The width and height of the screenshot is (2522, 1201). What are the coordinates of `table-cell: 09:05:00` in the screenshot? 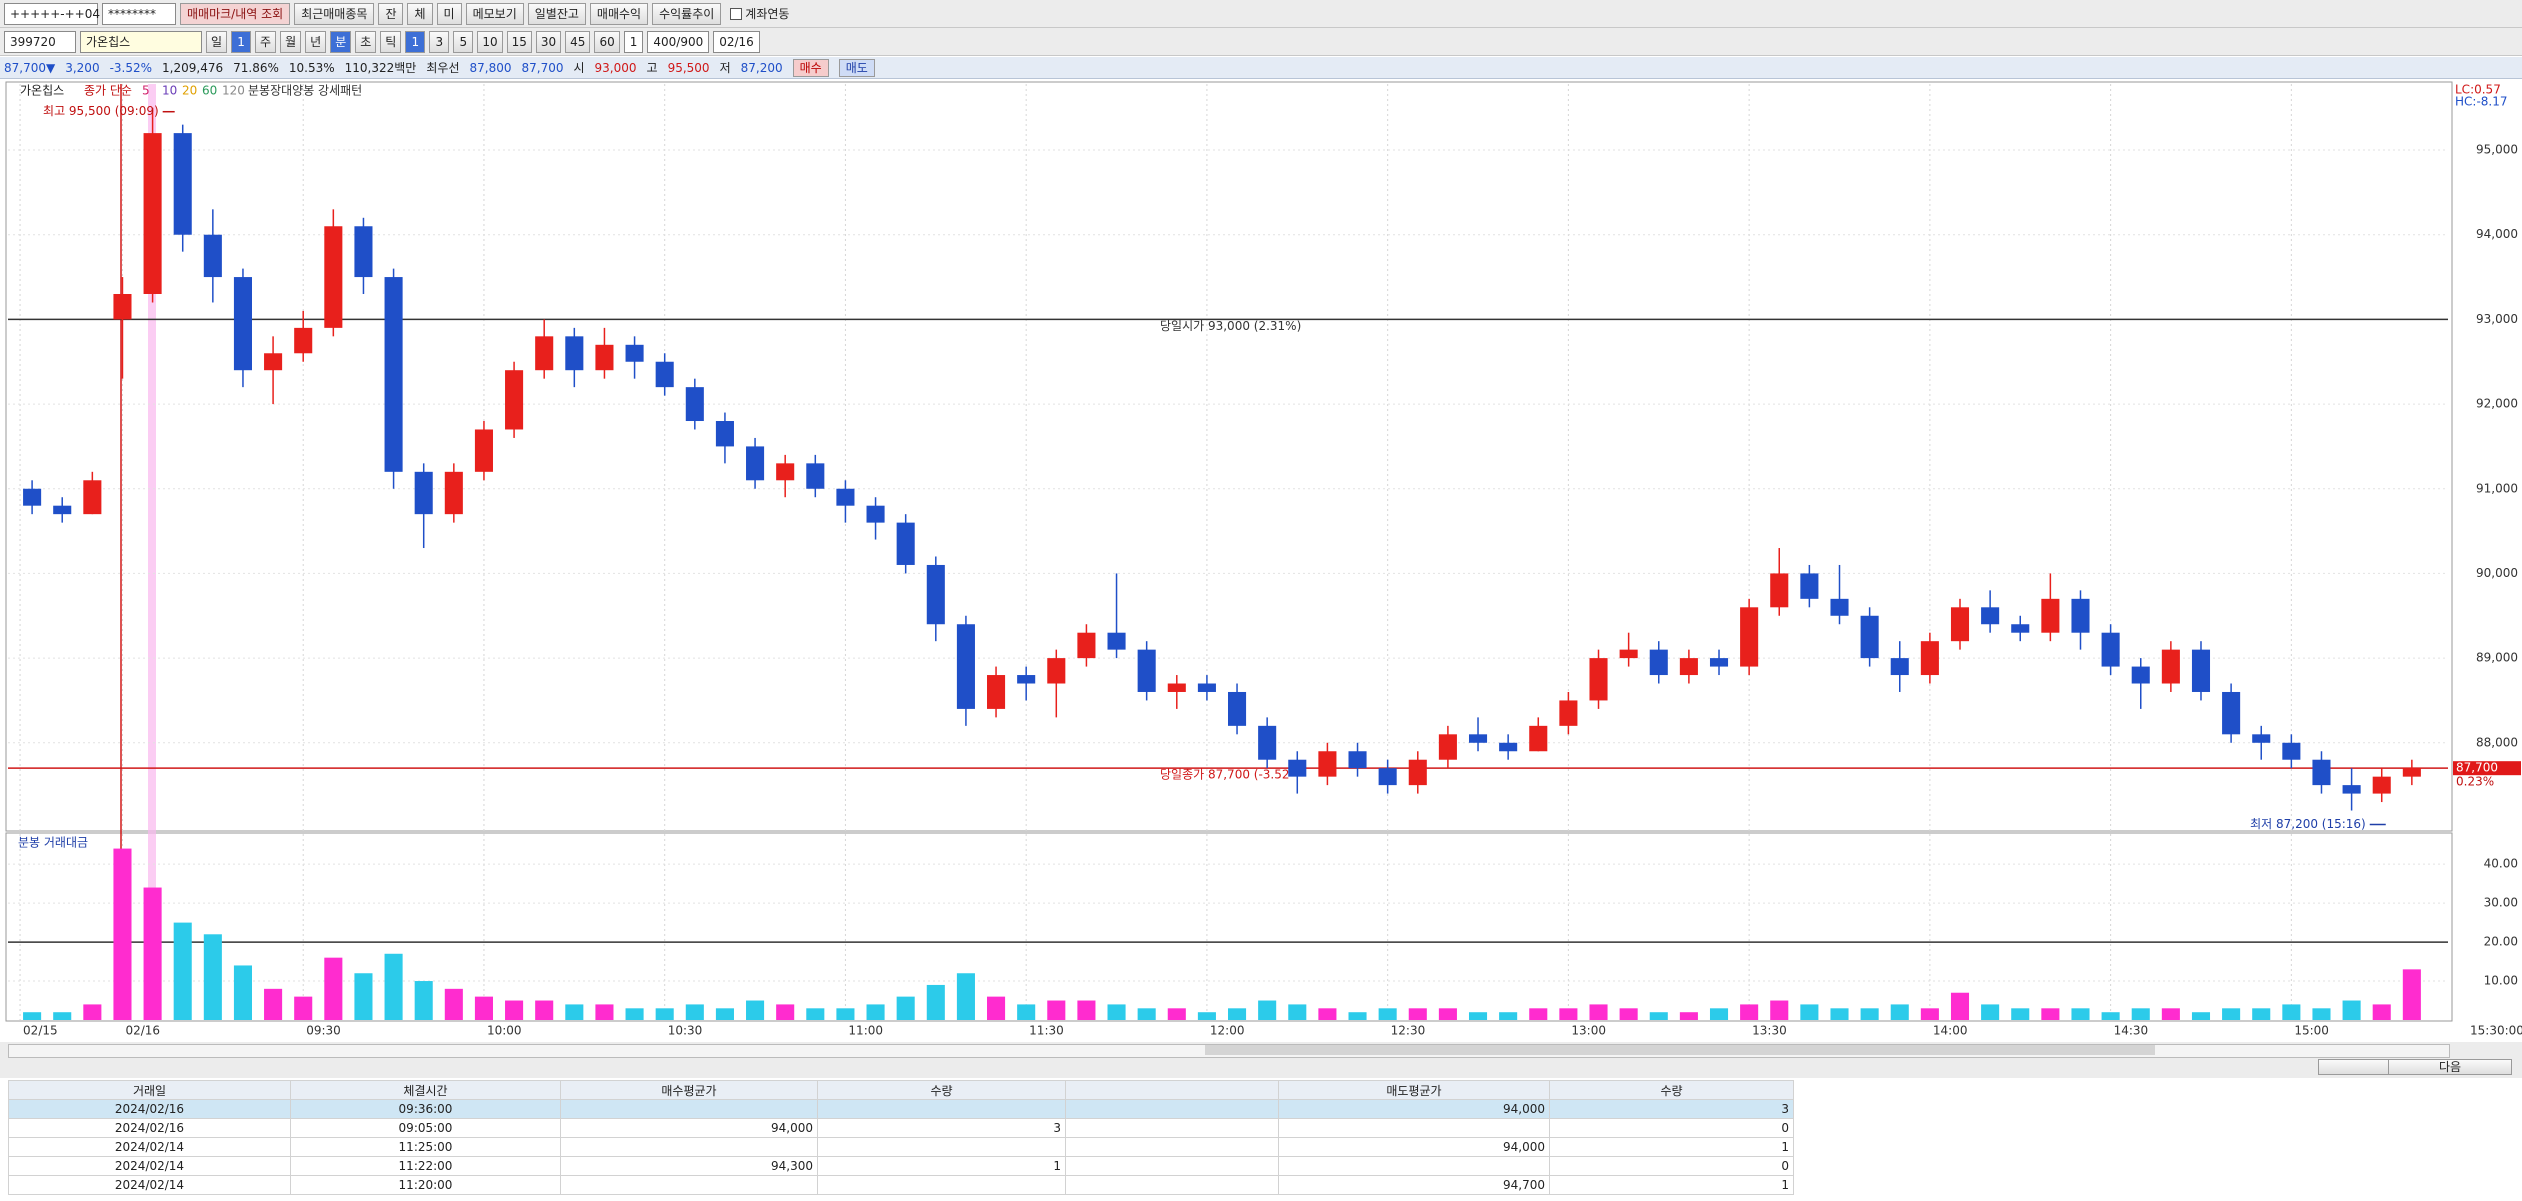 It's located at (425, 1128).